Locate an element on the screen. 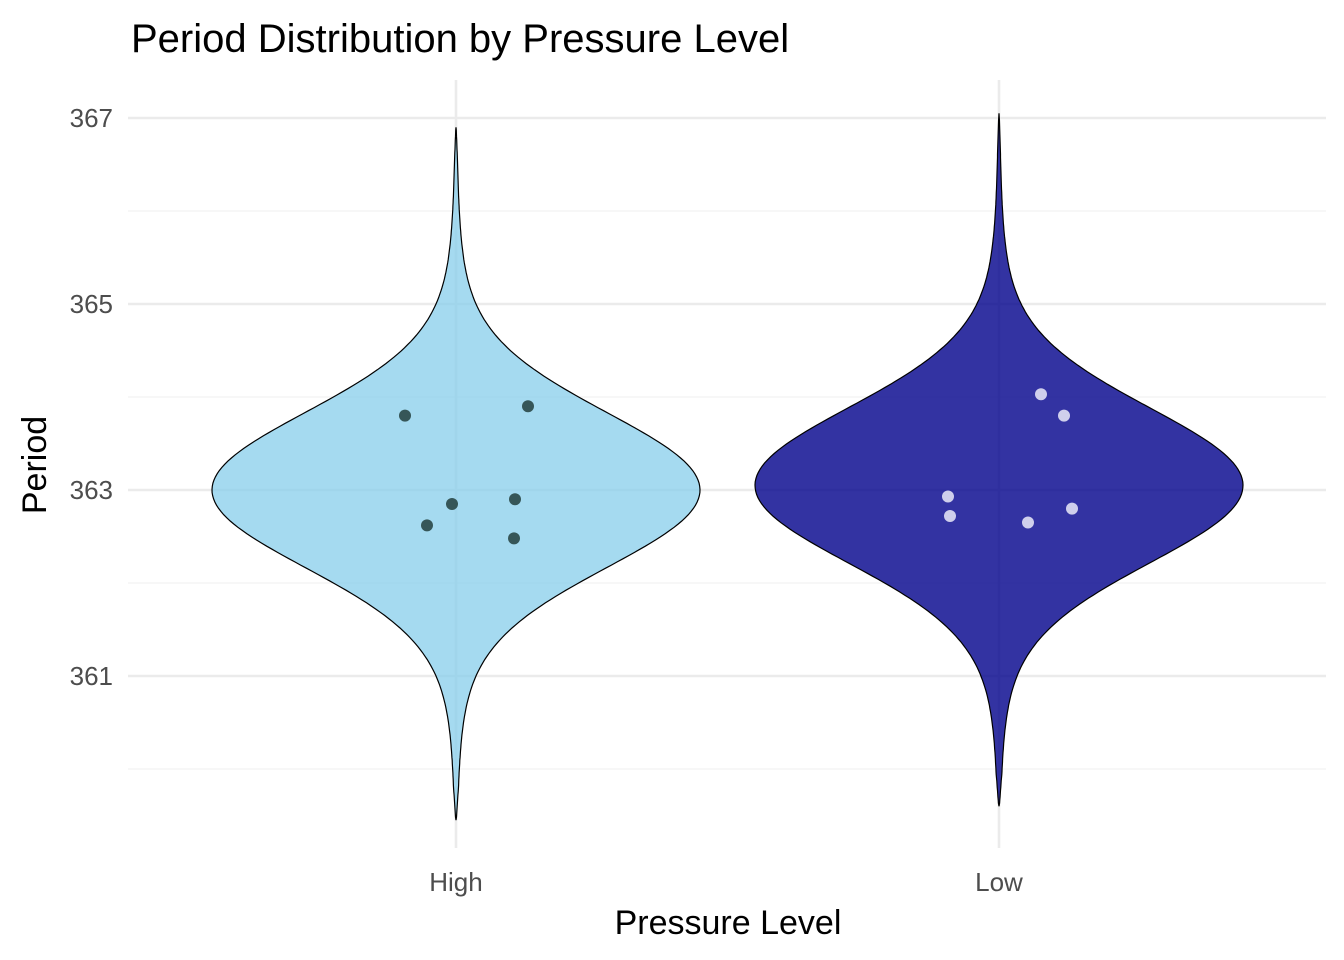  data-points is located at coordinates (738, 466).